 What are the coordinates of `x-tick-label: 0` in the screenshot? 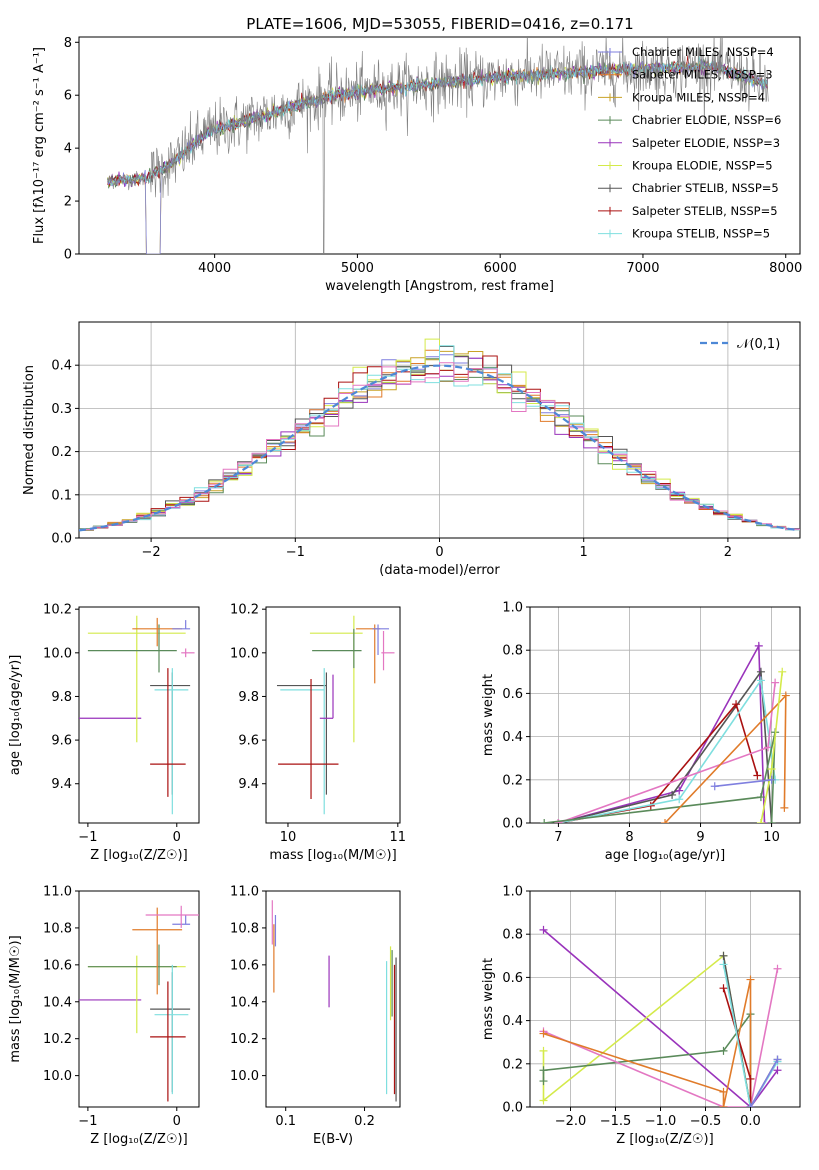 It's located at (177, 1121).